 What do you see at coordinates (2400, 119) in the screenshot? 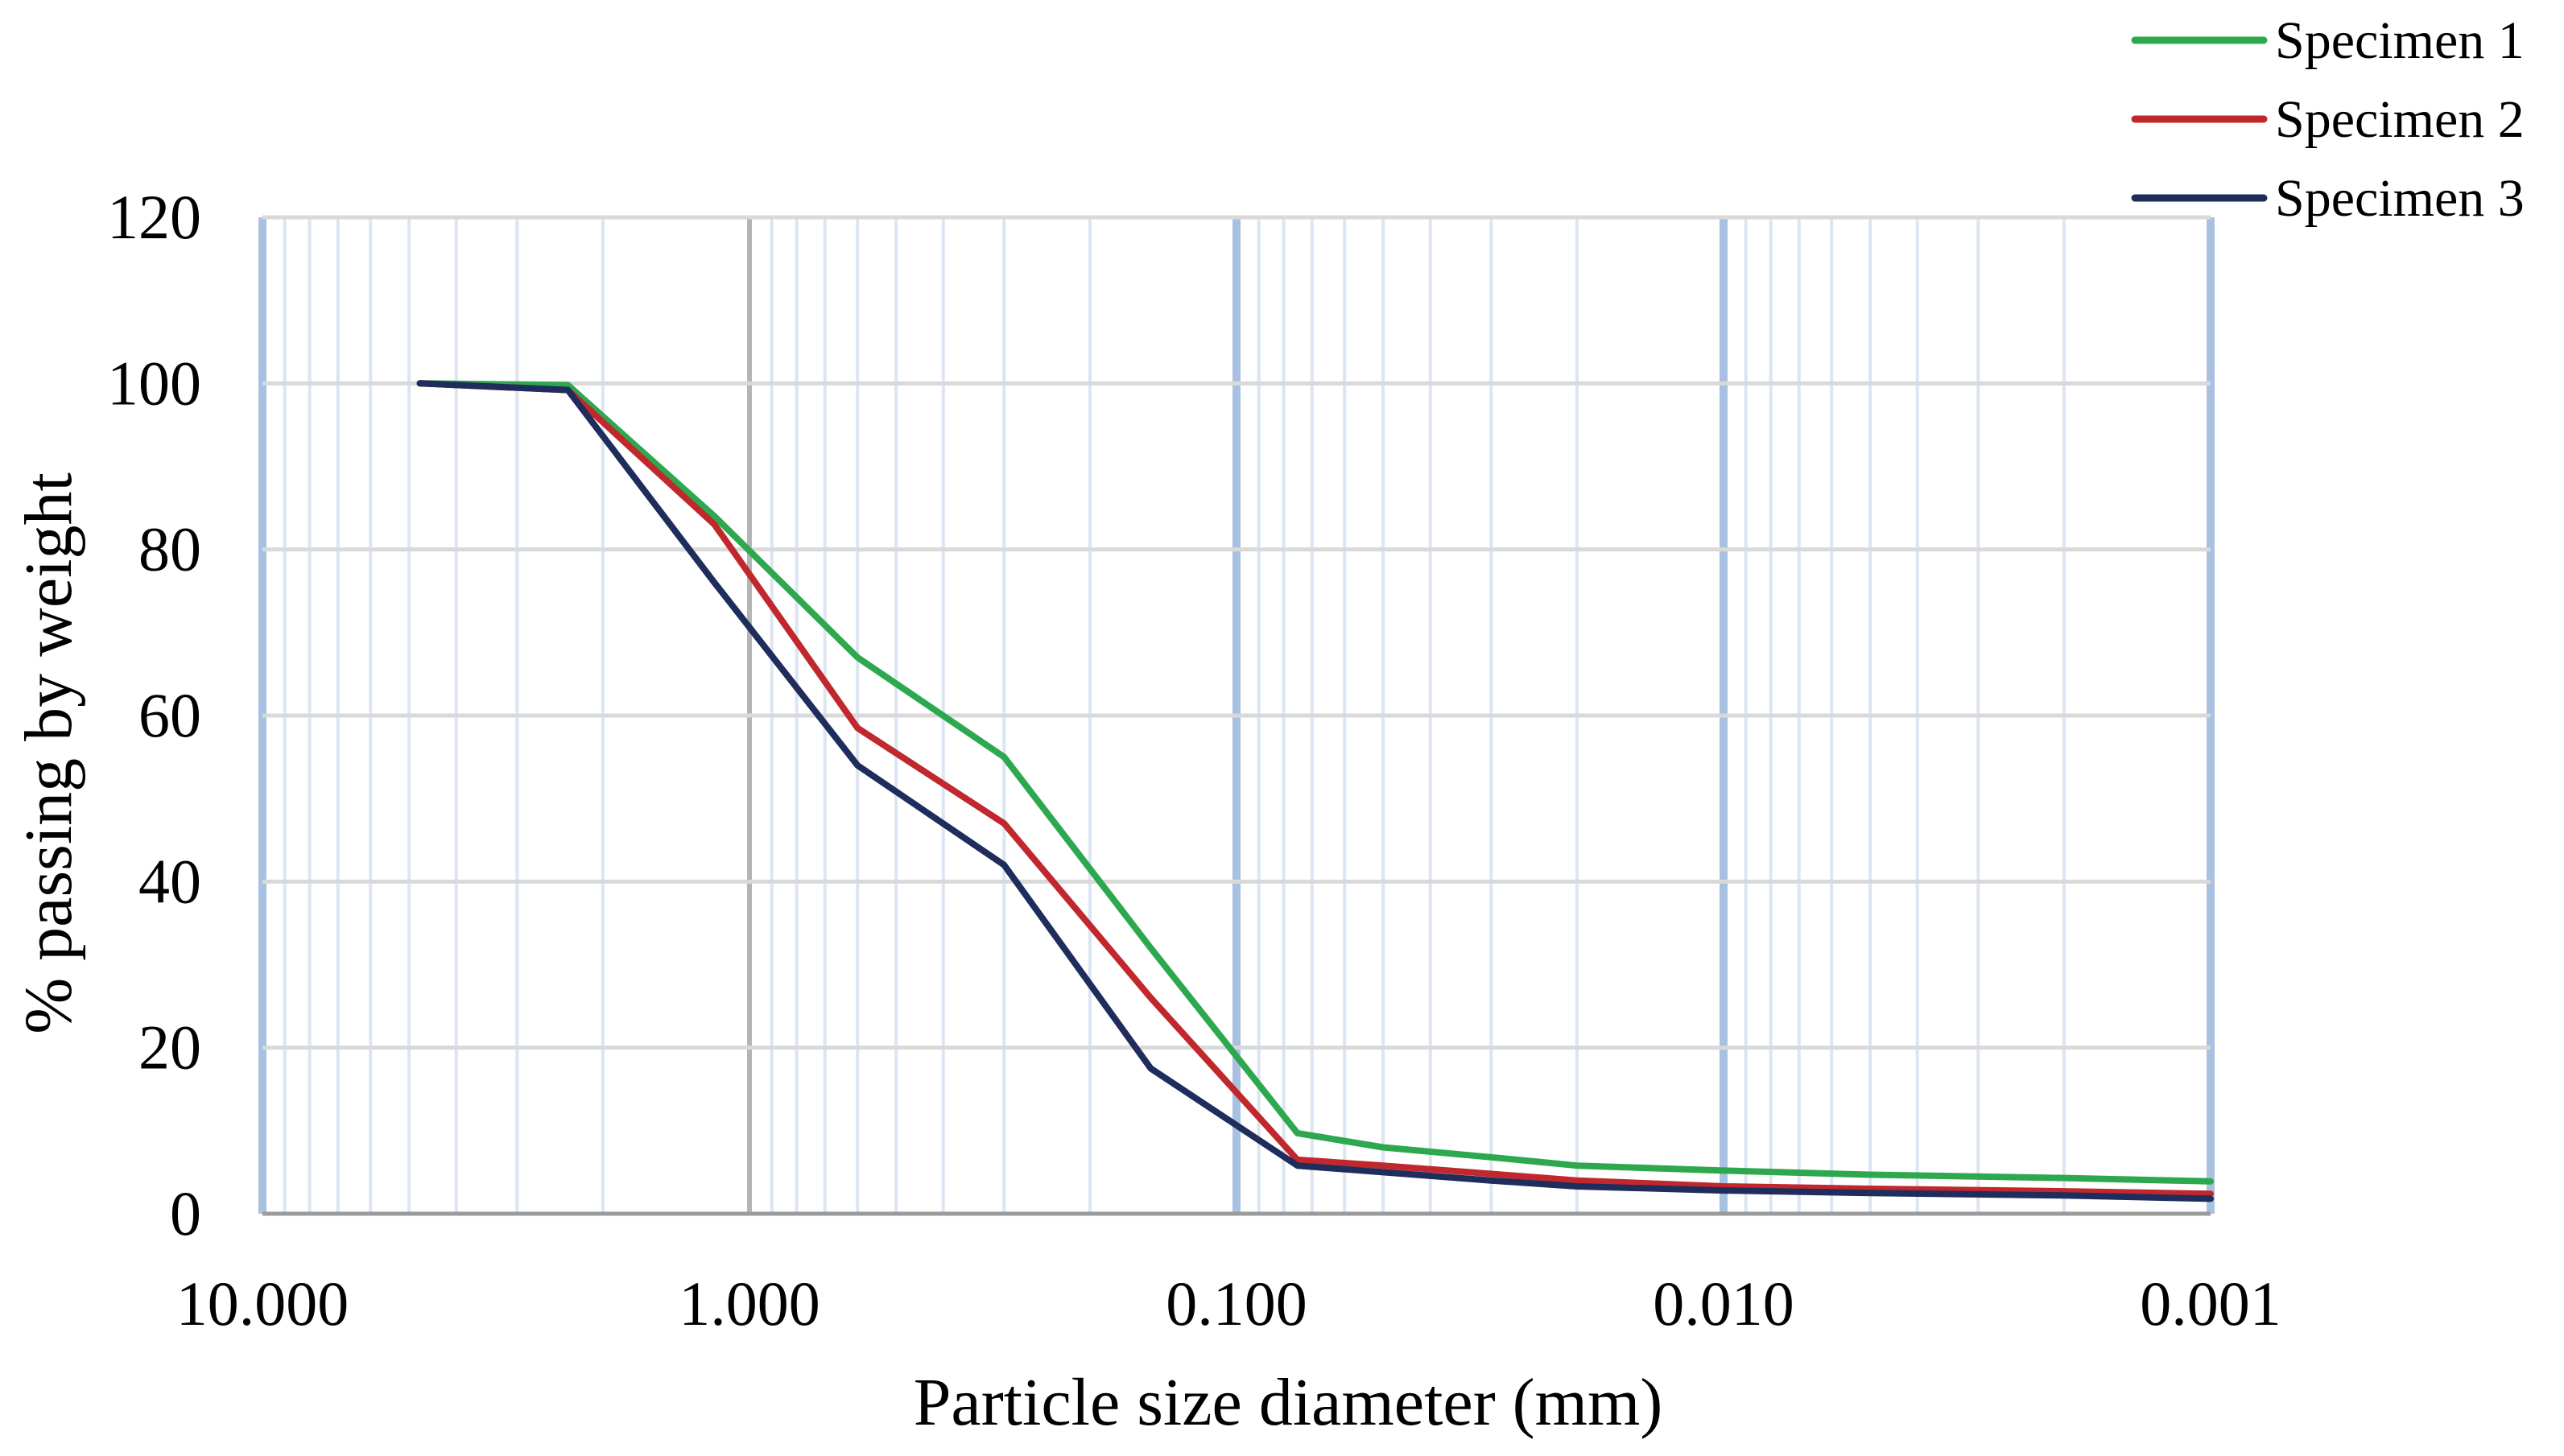
I see `legend-label: Specimen 2` at bounding box center [2400, 119].